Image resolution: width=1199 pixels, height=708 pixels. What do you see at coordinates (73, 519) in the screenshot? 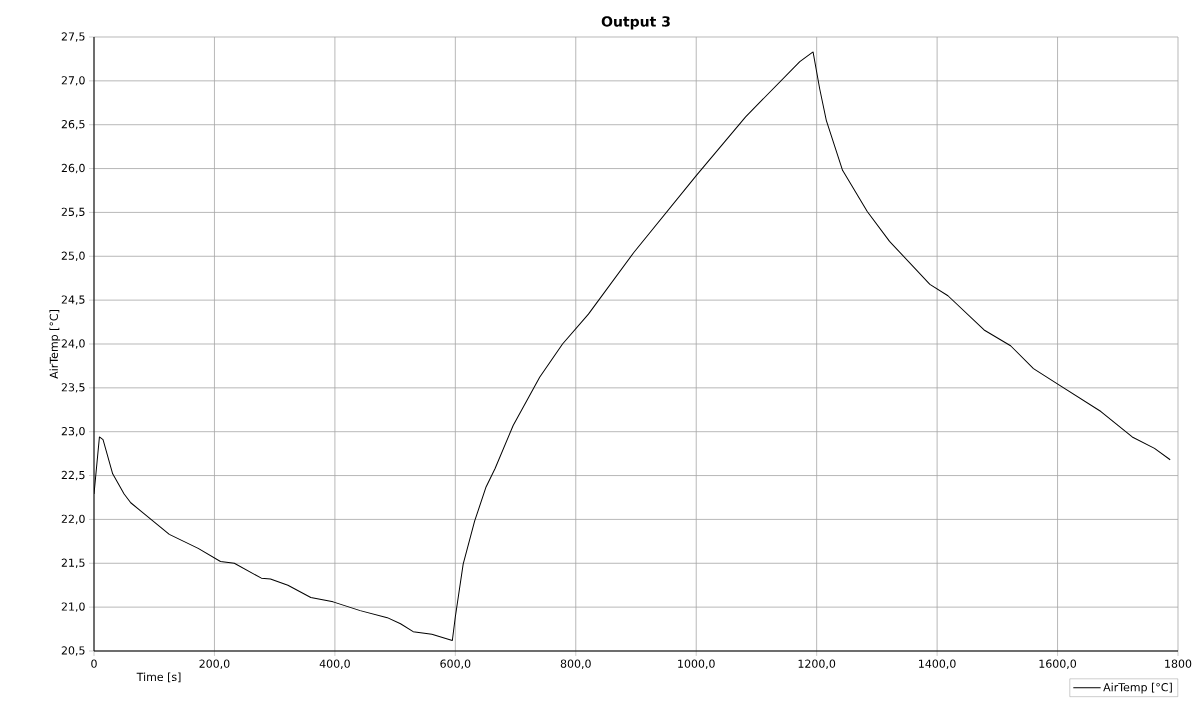
I see `y-tick-label: 22,0` at bounding box center [73, 519].